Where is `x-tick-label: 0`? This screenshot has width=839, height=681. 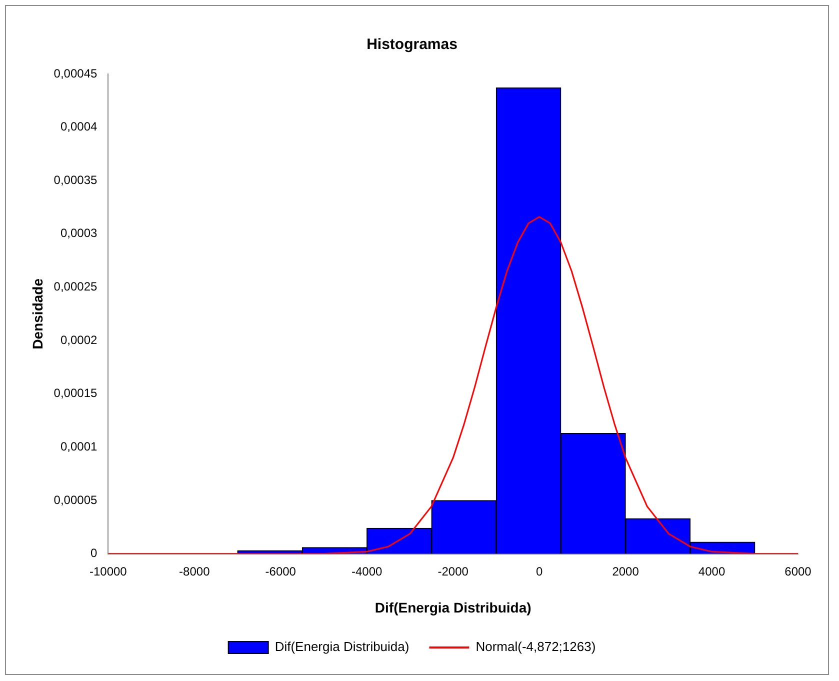 x-tick-label: 0 is located at coordinates (539, 571).